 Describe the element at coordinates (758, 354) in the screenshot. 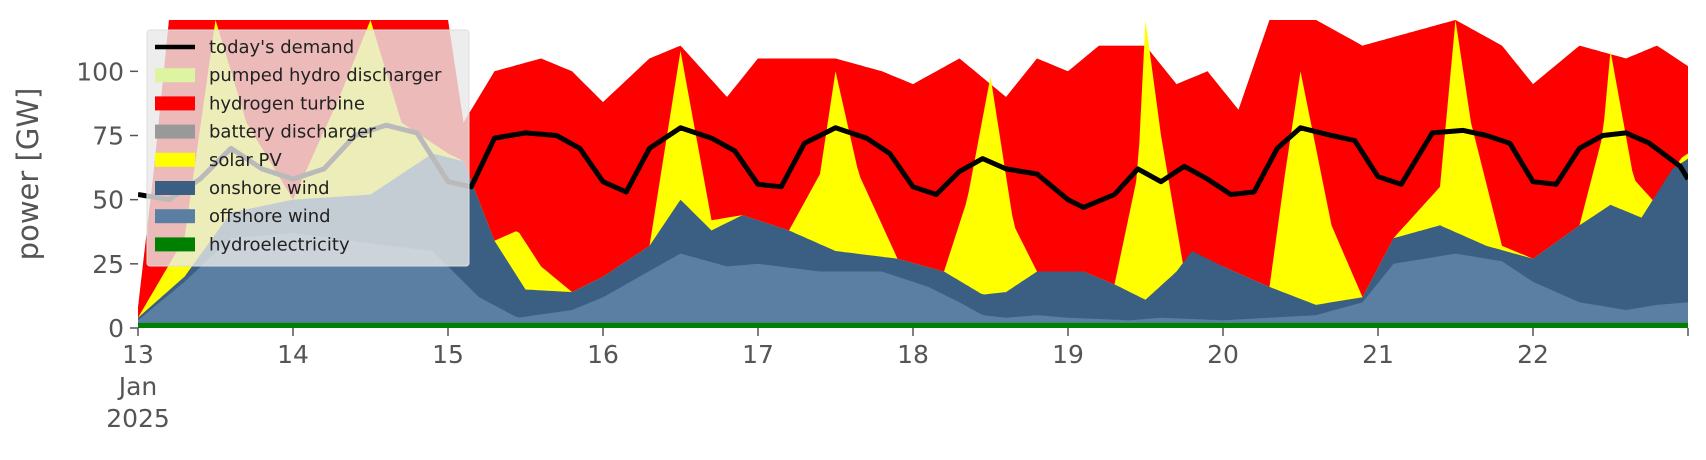

I see `x-tick-label: 17` at that location.